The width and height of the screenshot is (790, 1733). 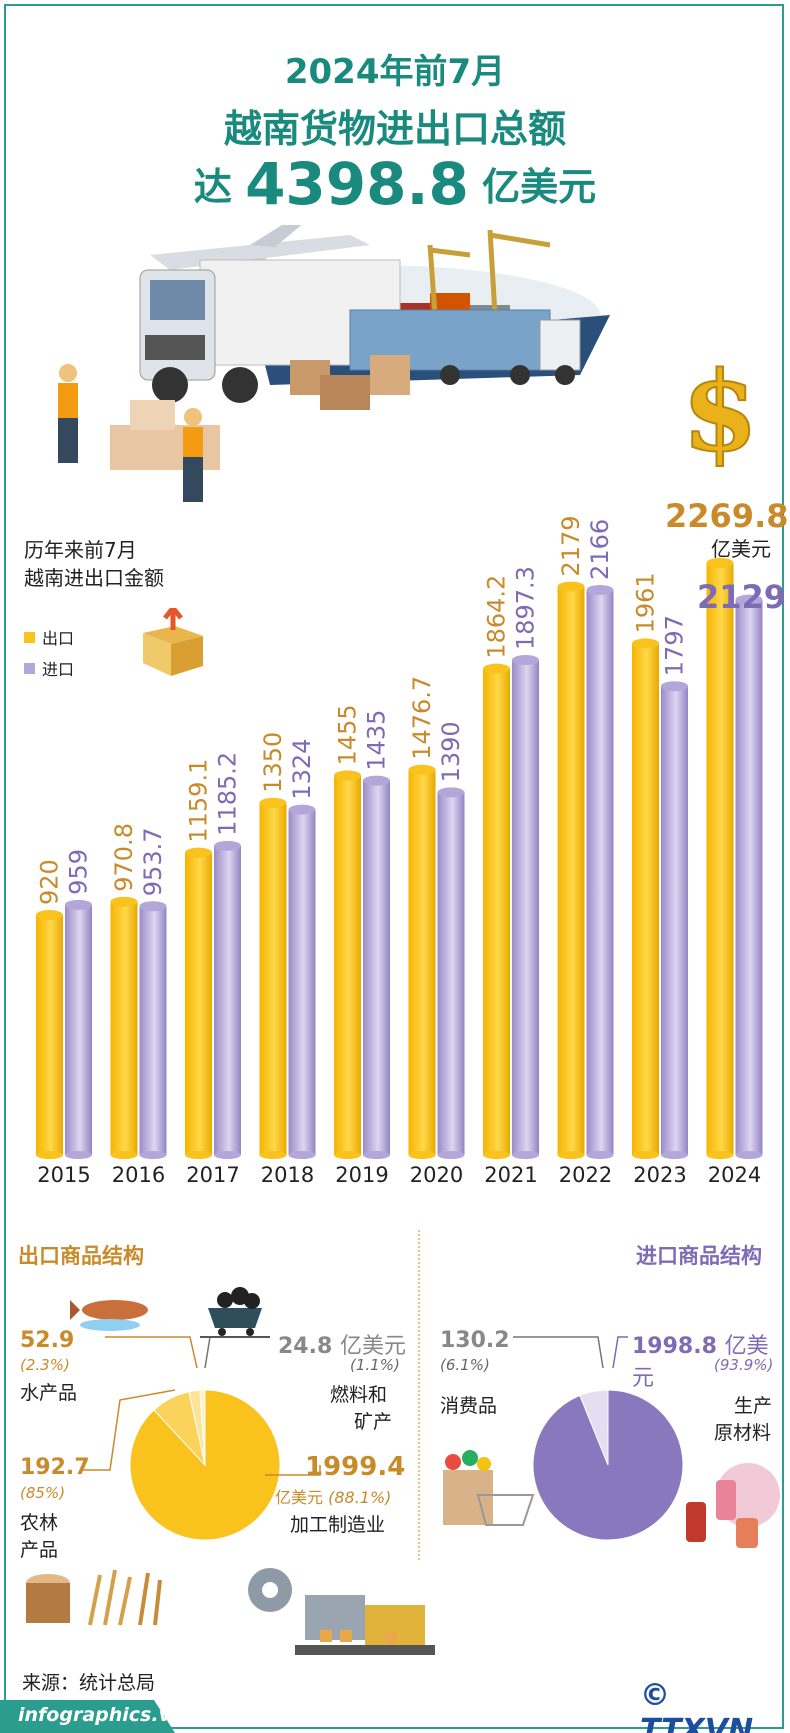 What do you see at coordinates (600, 872) in the screenshot?
I see `import-bar-2022` at bounding box center [600, 872].